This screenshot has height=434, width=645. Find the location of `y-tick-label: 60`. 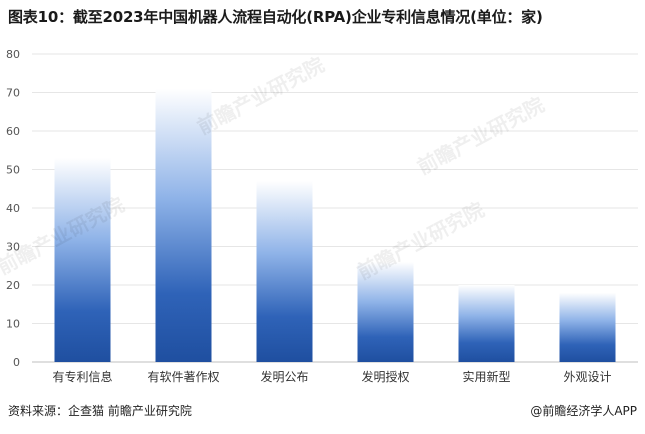

y-tick-label: 60 is located at coordinates (13, 131).